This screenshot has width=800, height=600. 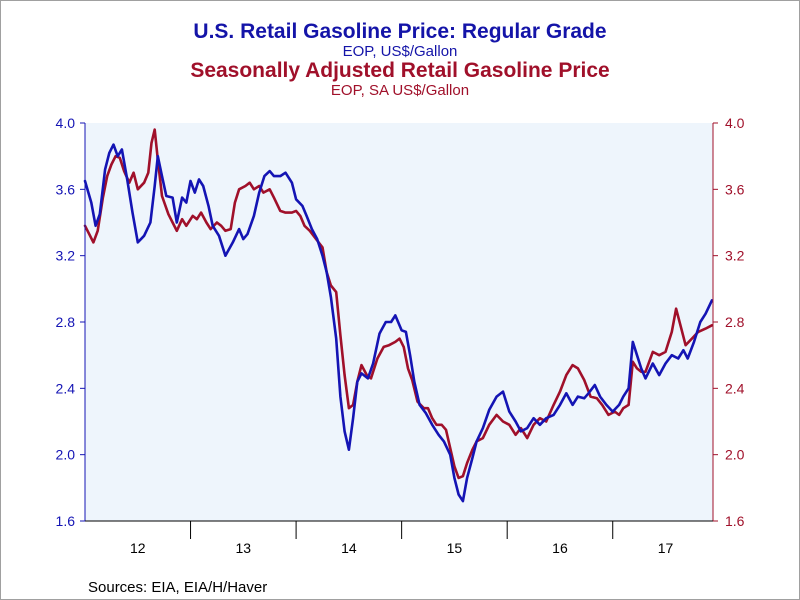 What do you see at coordinates (735, 388) in the screenshot?
I see `right-axis-tick-label: 2.4` at bounding box center [735, 388].